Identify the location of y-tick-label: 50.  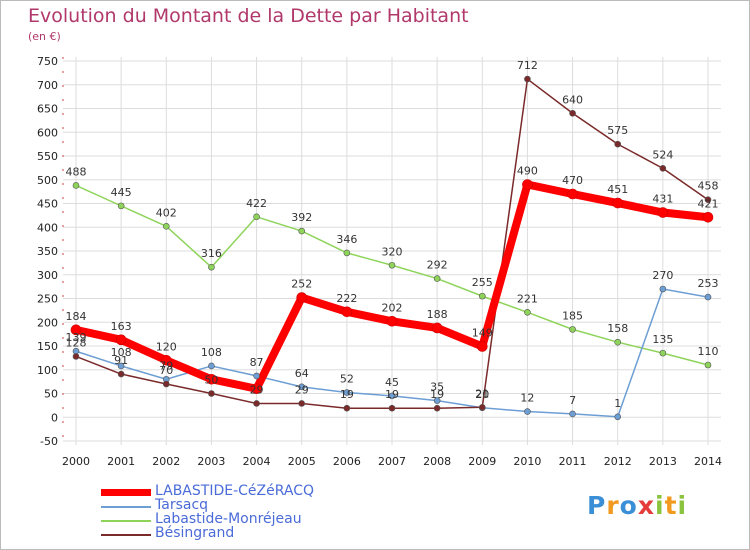
(51, 394).